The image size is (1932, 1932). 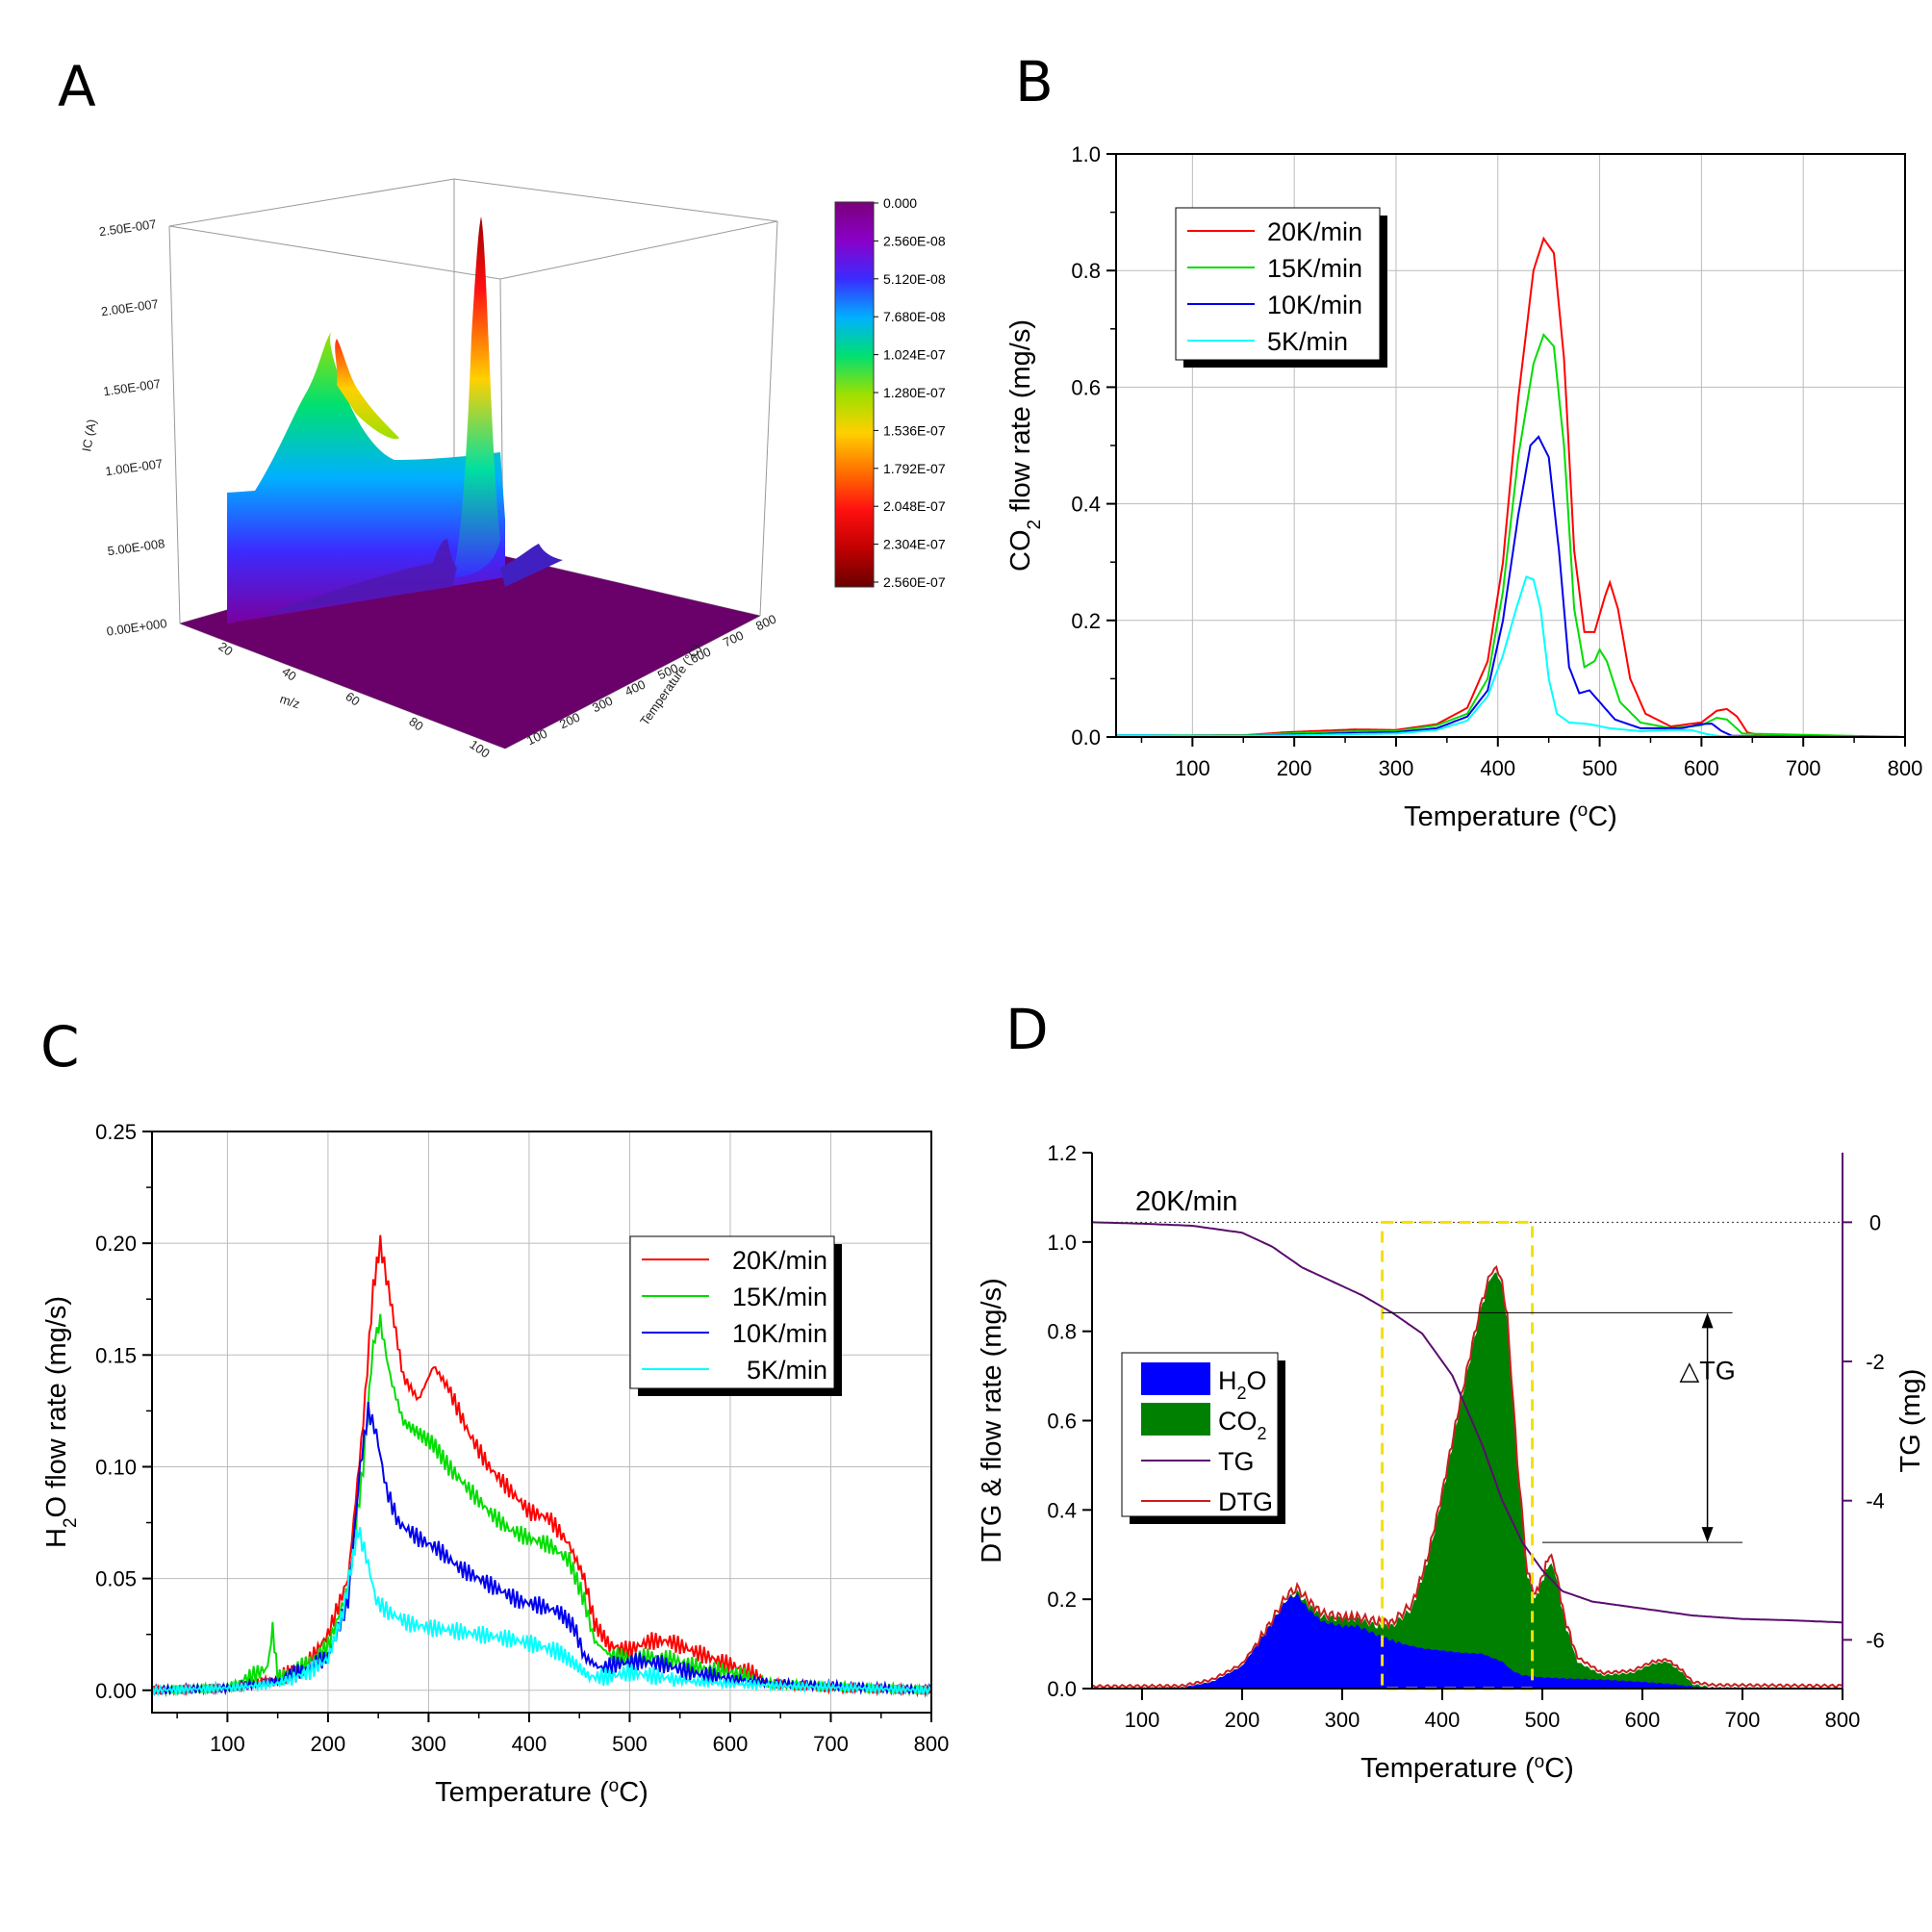 What do you see at coordinates (1020, 419) in the screenshot?
I see `y-axis-title-rest: flow rate (mg/s)` at bounding box center [1020, 419].